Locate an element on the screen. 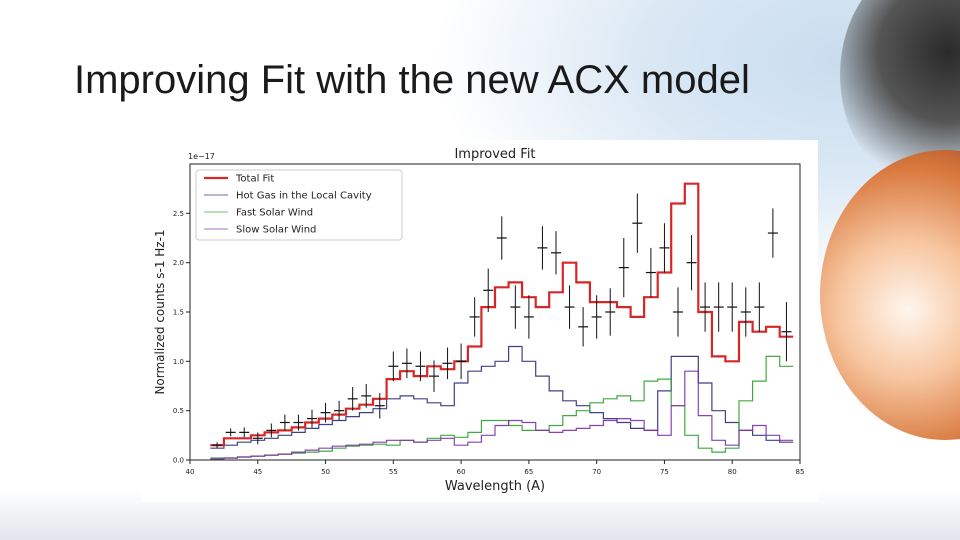  slide-title: Improving Fit with the new ACX model is located at coordinates (412, 80).